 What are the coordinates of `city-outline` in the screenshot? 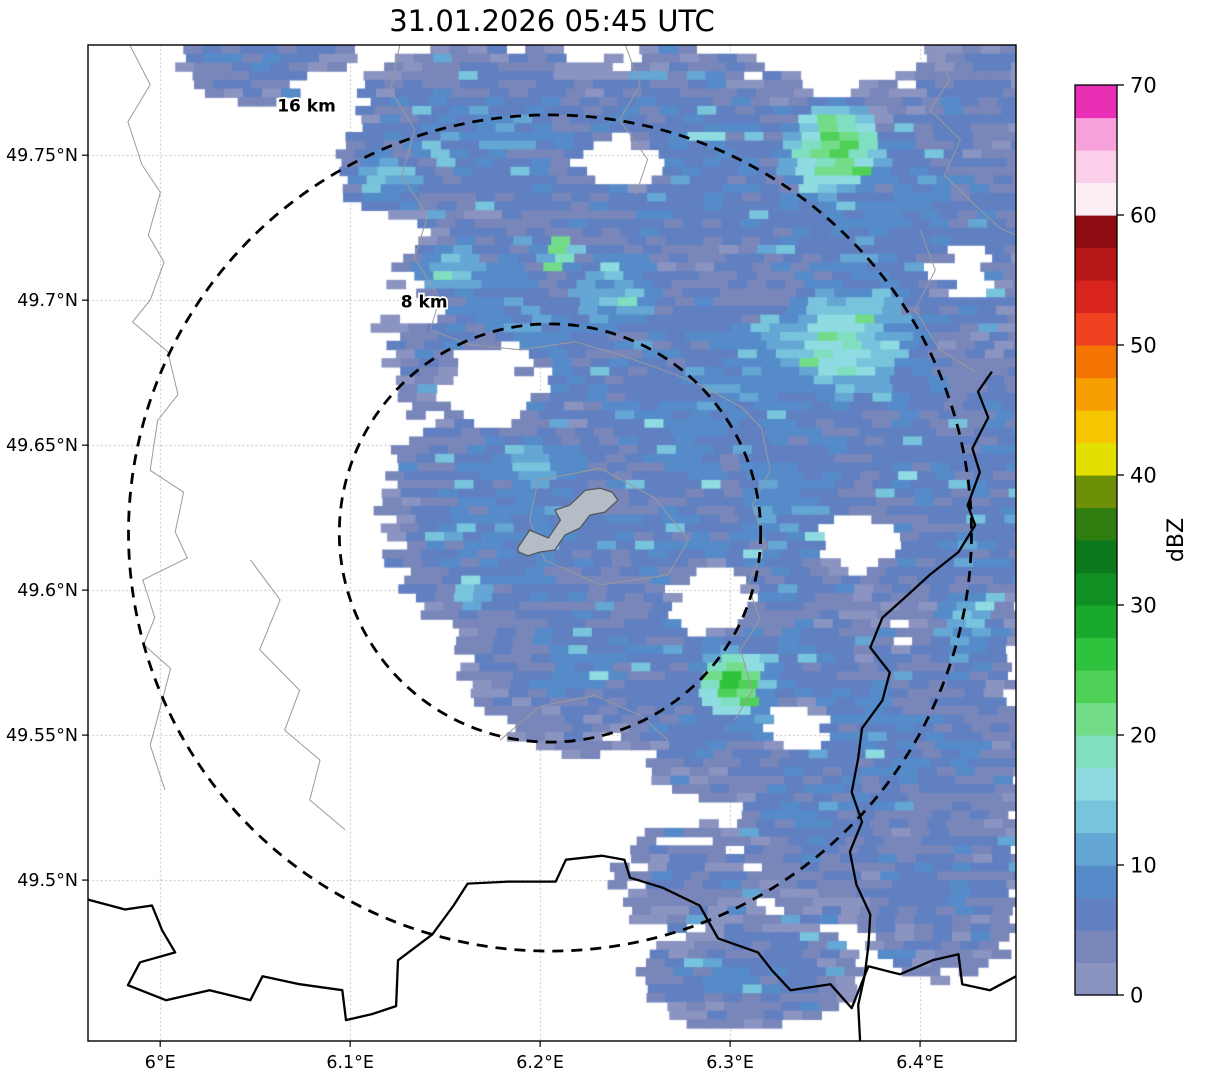 It's located at (568, 522).